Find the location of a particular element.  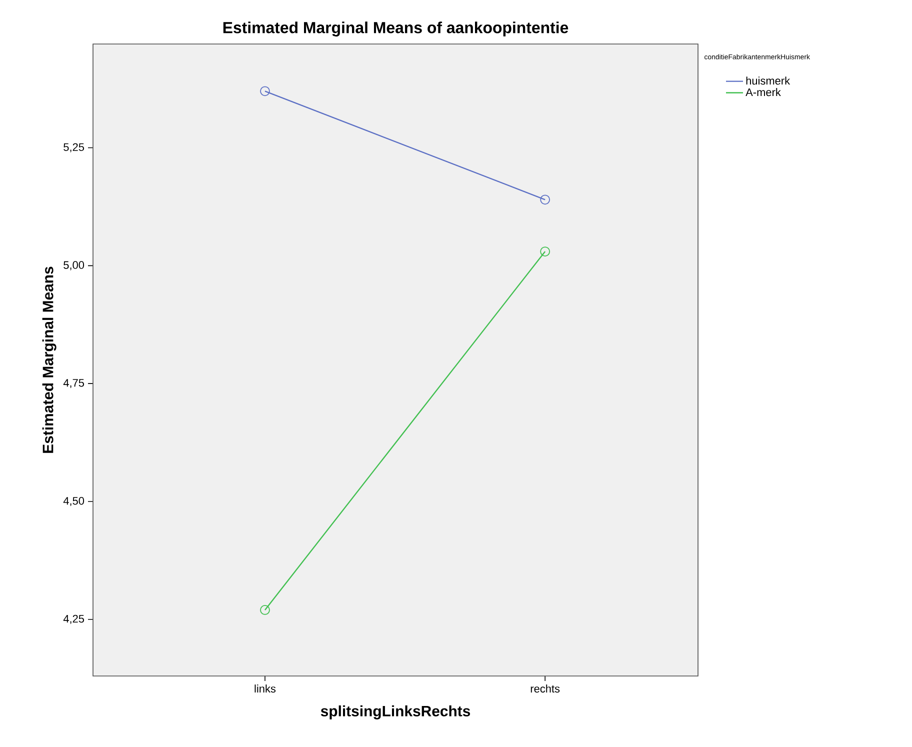

y-tick-label: 4,75 is located at coordinates (73, 383).